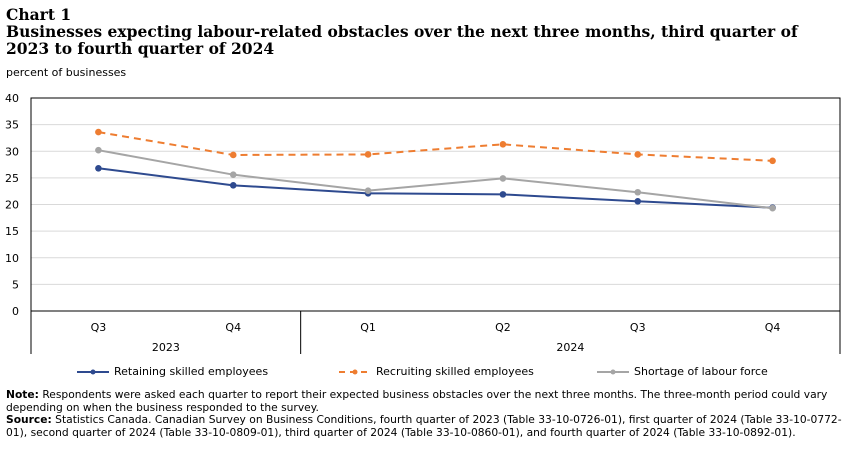 The image size is (851, 458). I want to click on y-tick-label: 35, so click(12, 125).